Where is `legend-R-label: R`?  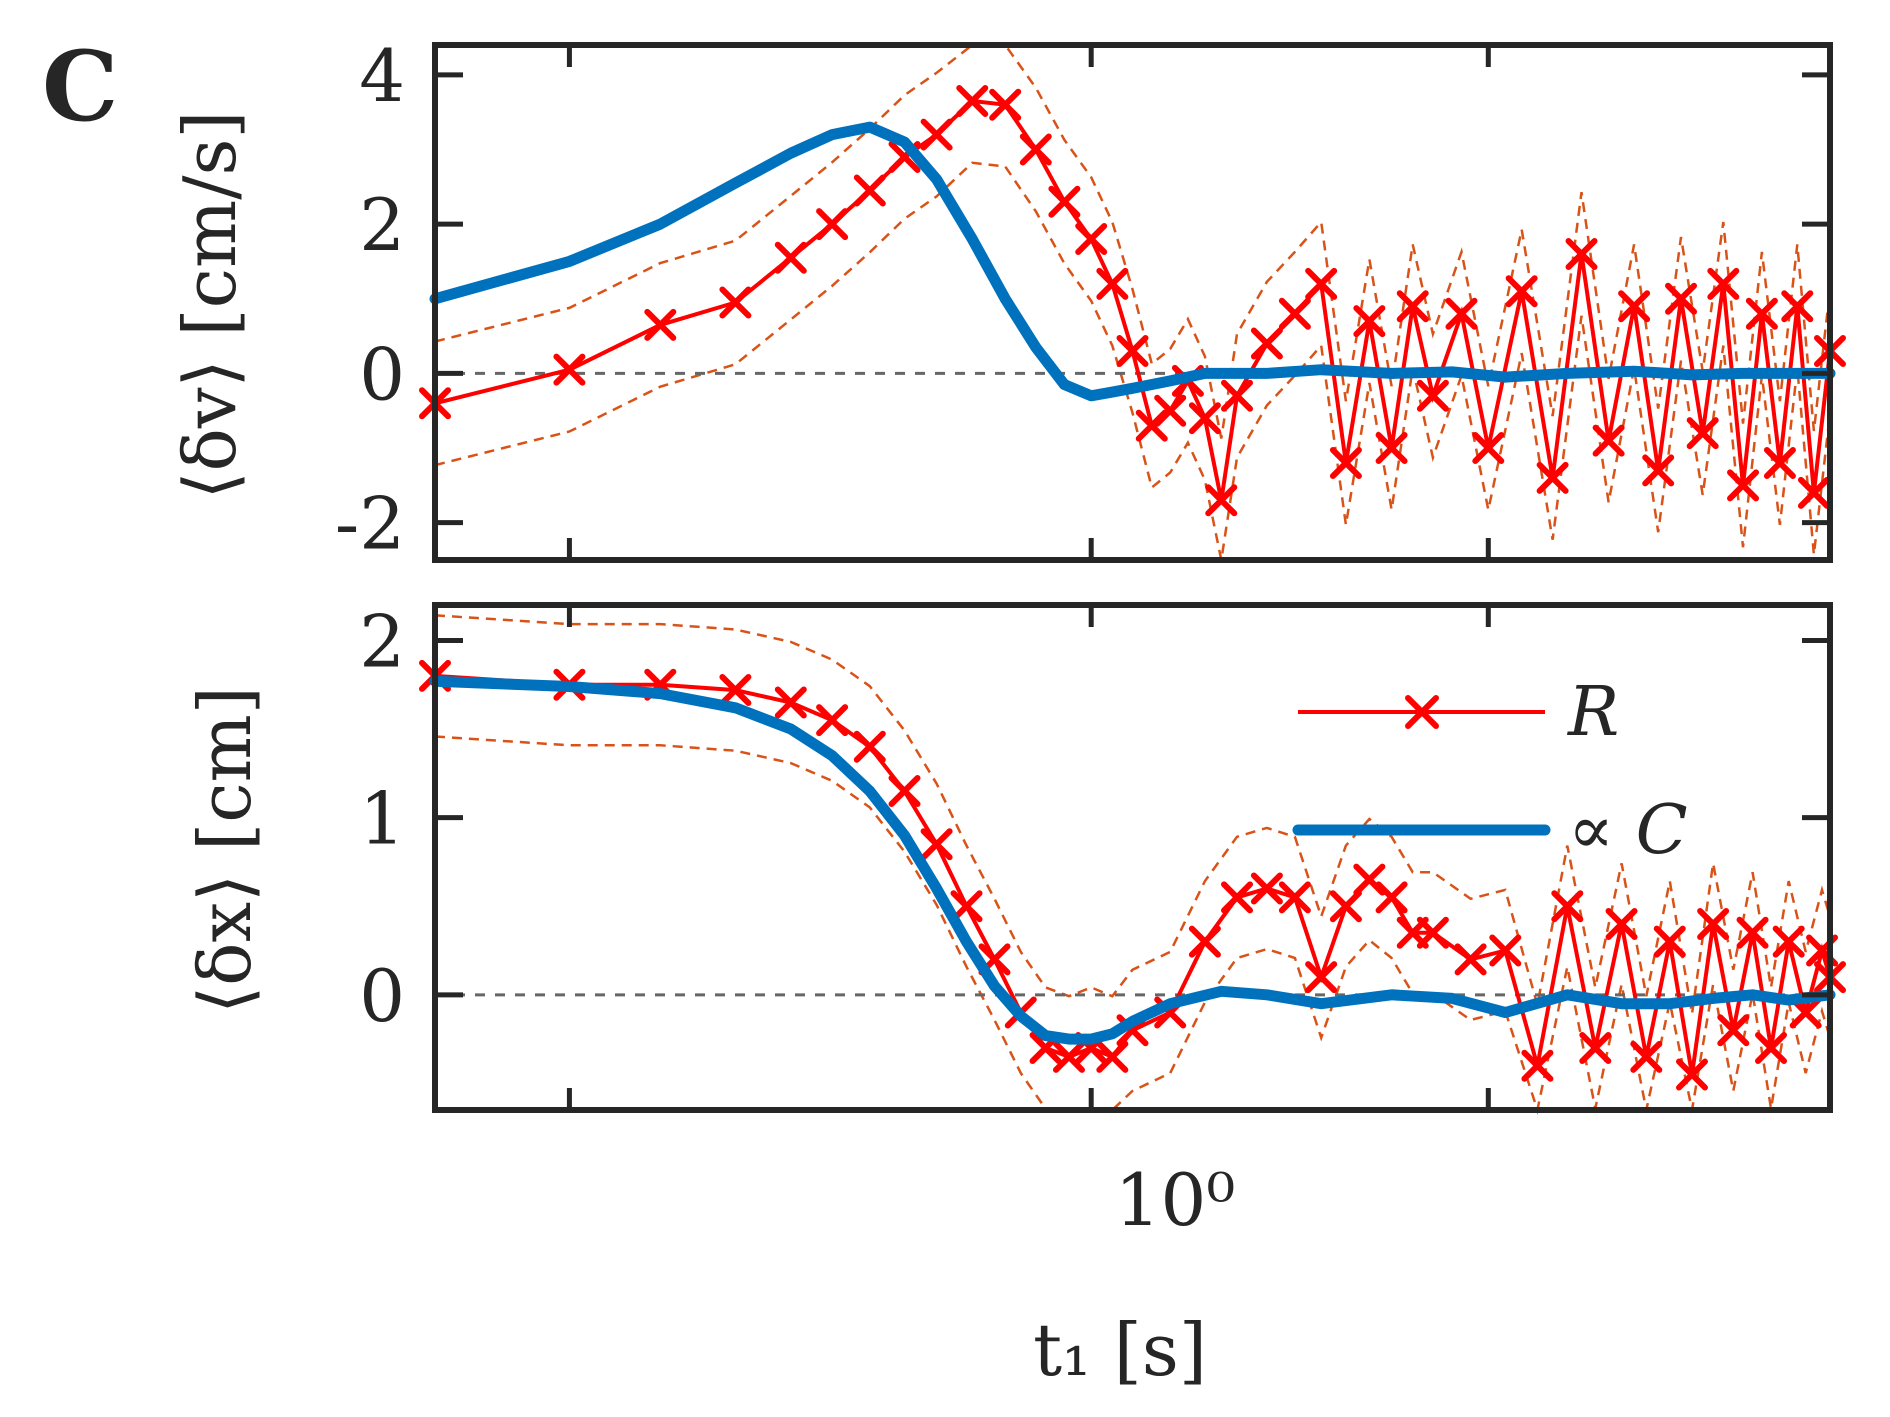 legend-R-label: R is located at coordinates (1592, 712).